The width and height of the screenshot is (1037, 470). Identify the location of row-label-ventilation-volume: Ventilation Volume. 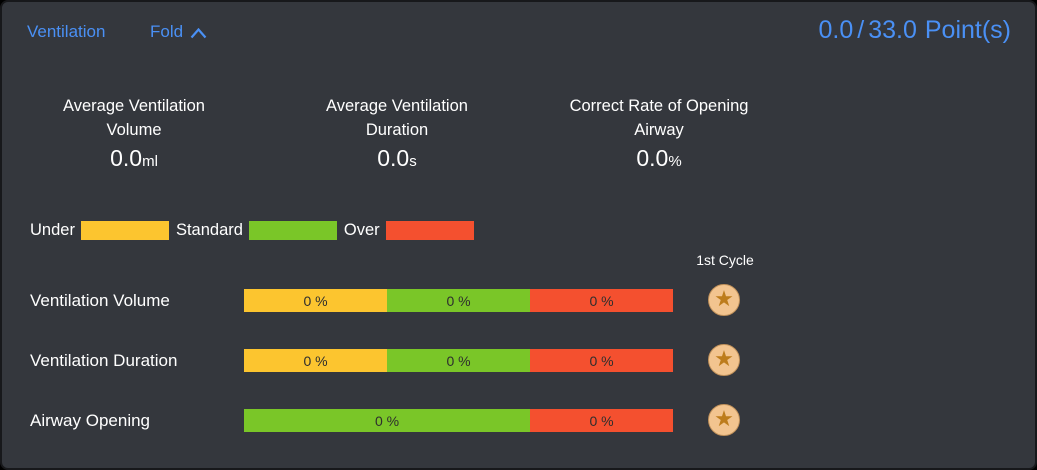
(100, 300).